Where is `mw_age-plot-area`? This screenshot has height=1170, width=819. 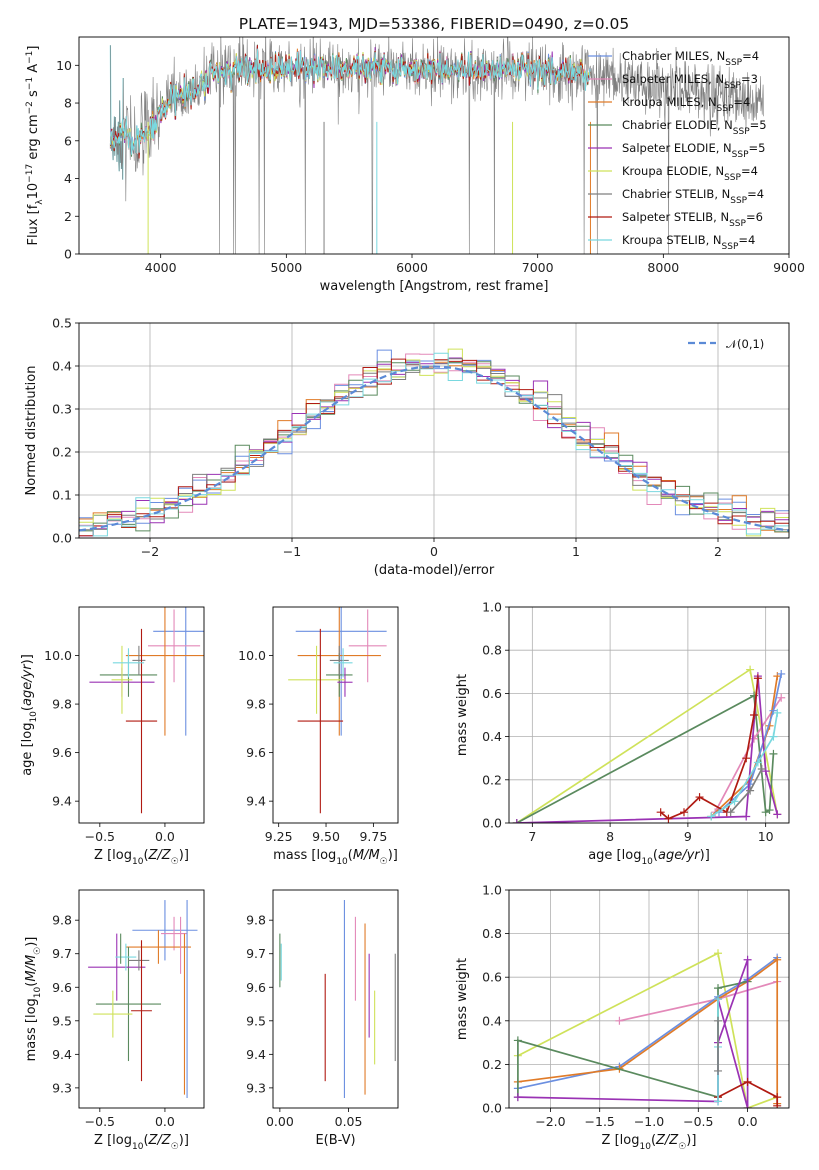
mw_age-plot-area is located at coordinates (649, 744).